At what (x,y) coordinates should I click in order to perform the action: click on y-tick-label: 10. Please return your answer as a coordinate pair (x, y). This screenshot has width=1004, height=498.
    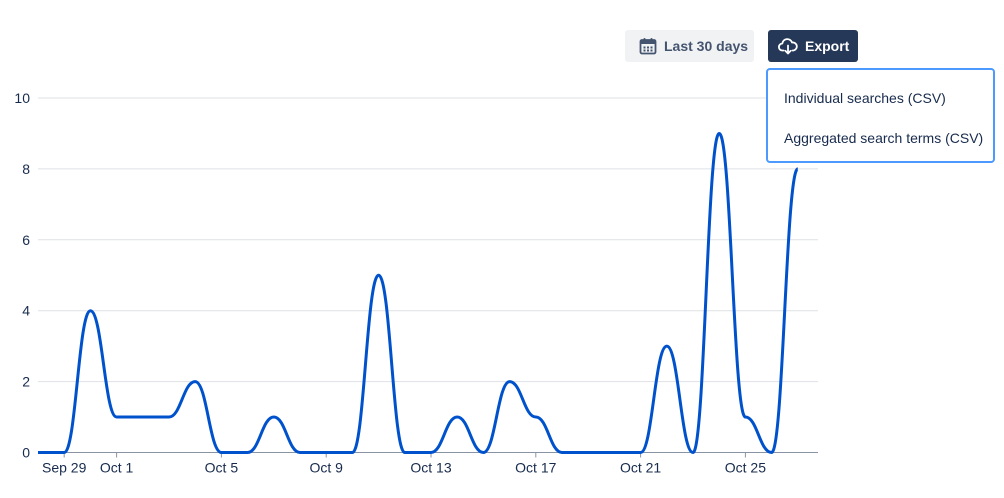
    Looking at the image, I should click on (22, 98).